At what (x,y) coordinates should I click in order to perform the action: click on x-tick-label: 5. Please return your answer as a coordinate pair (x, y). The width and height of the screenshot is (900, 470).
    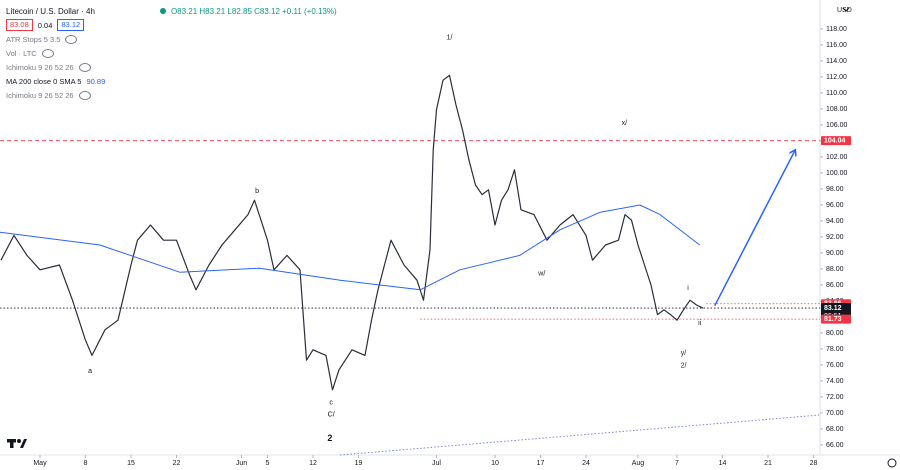
    Looking at the image, I should click on (268, 463).